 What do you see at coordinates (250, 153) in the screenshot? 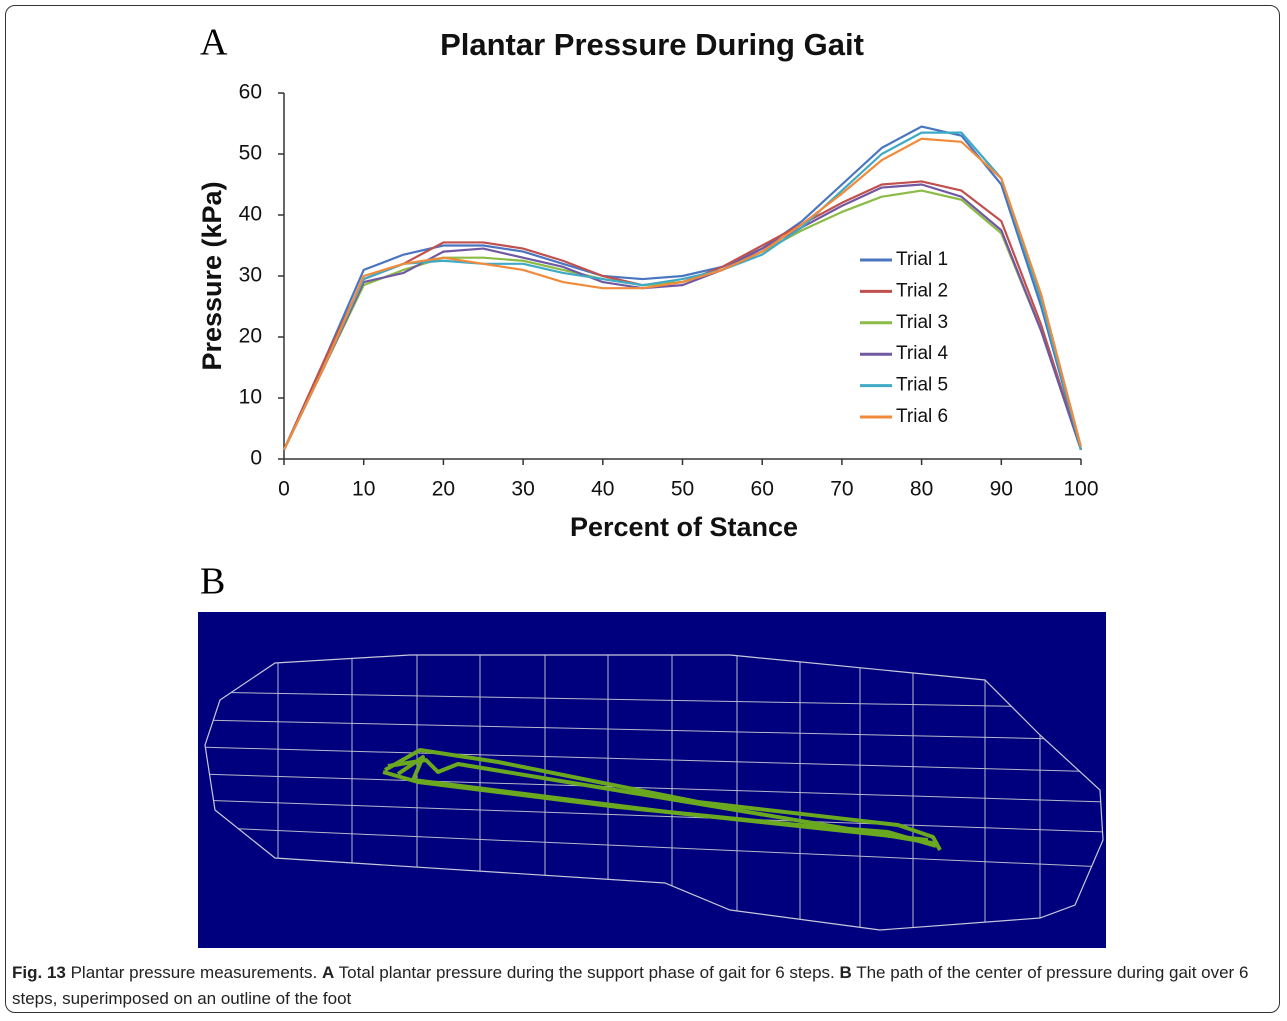
I see `y-tick-label: 50` at bounding box center [250, 153].